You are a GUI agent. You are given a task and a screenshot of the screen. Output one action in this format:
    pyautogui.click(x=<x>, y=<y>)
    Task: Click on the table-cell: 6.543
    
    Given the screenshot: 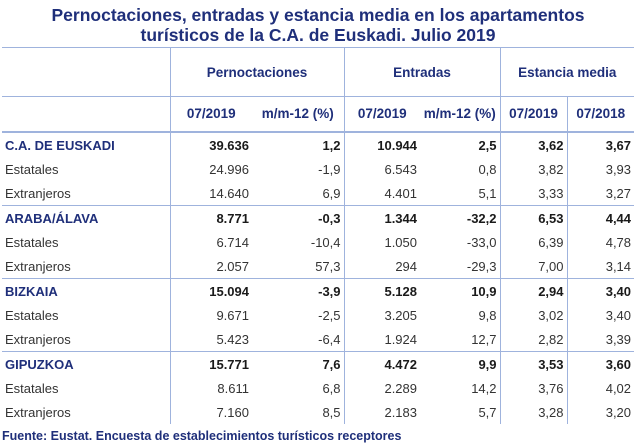 What is the action you would take?
    pyautogui.click(x=382, y=169)
    